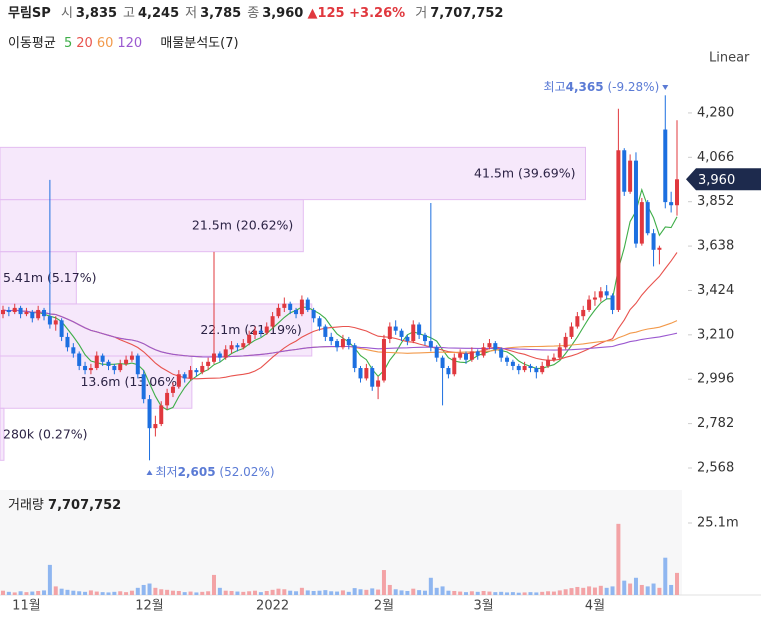  What do you see at coordinates (100, 381) in the screenshot?
I see `profile-volume: 13.6m` at bounding box center [100, 381].